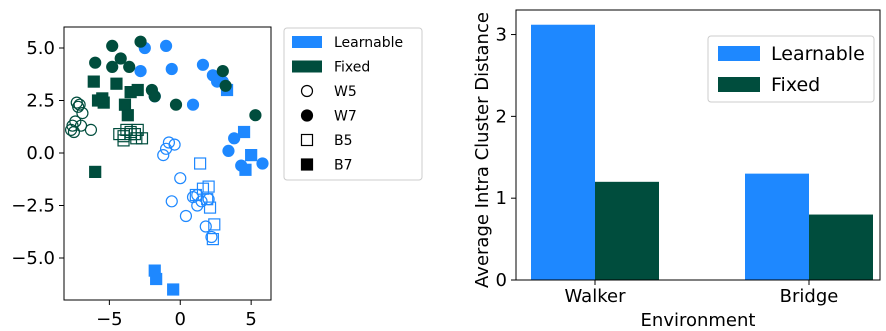 This screenshot has width=886, height=331. I want to click on scatter-y-tick-label: −5.0, so click(33, 258).